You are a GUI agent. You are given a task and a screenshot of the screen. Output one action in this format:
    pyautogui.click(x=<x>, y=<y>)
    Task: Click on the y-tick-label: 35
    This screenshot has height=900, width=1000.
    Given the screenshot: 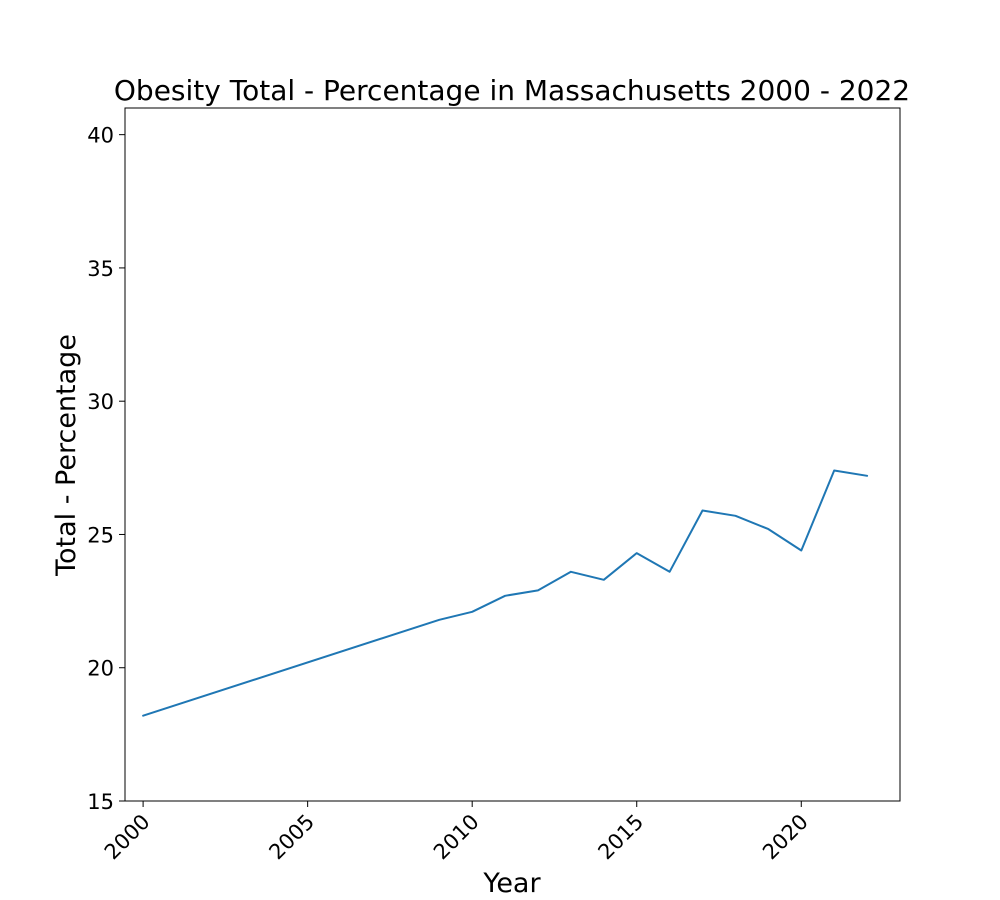 What is the action you would take?
    pyautogui.click(x=100, y=269)
    